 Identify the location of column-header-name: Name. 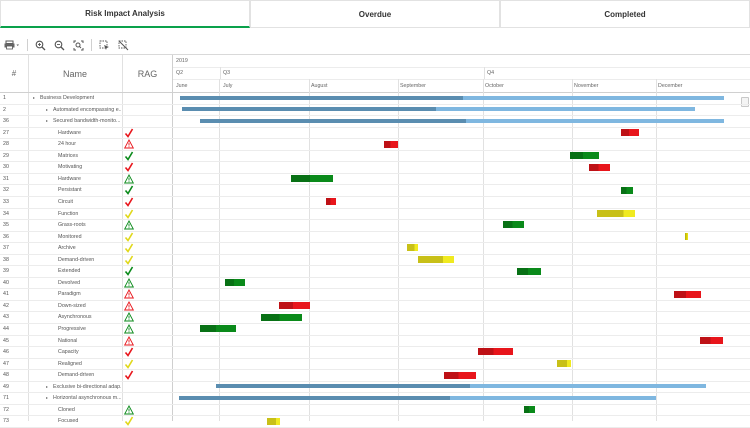
(74, 73).